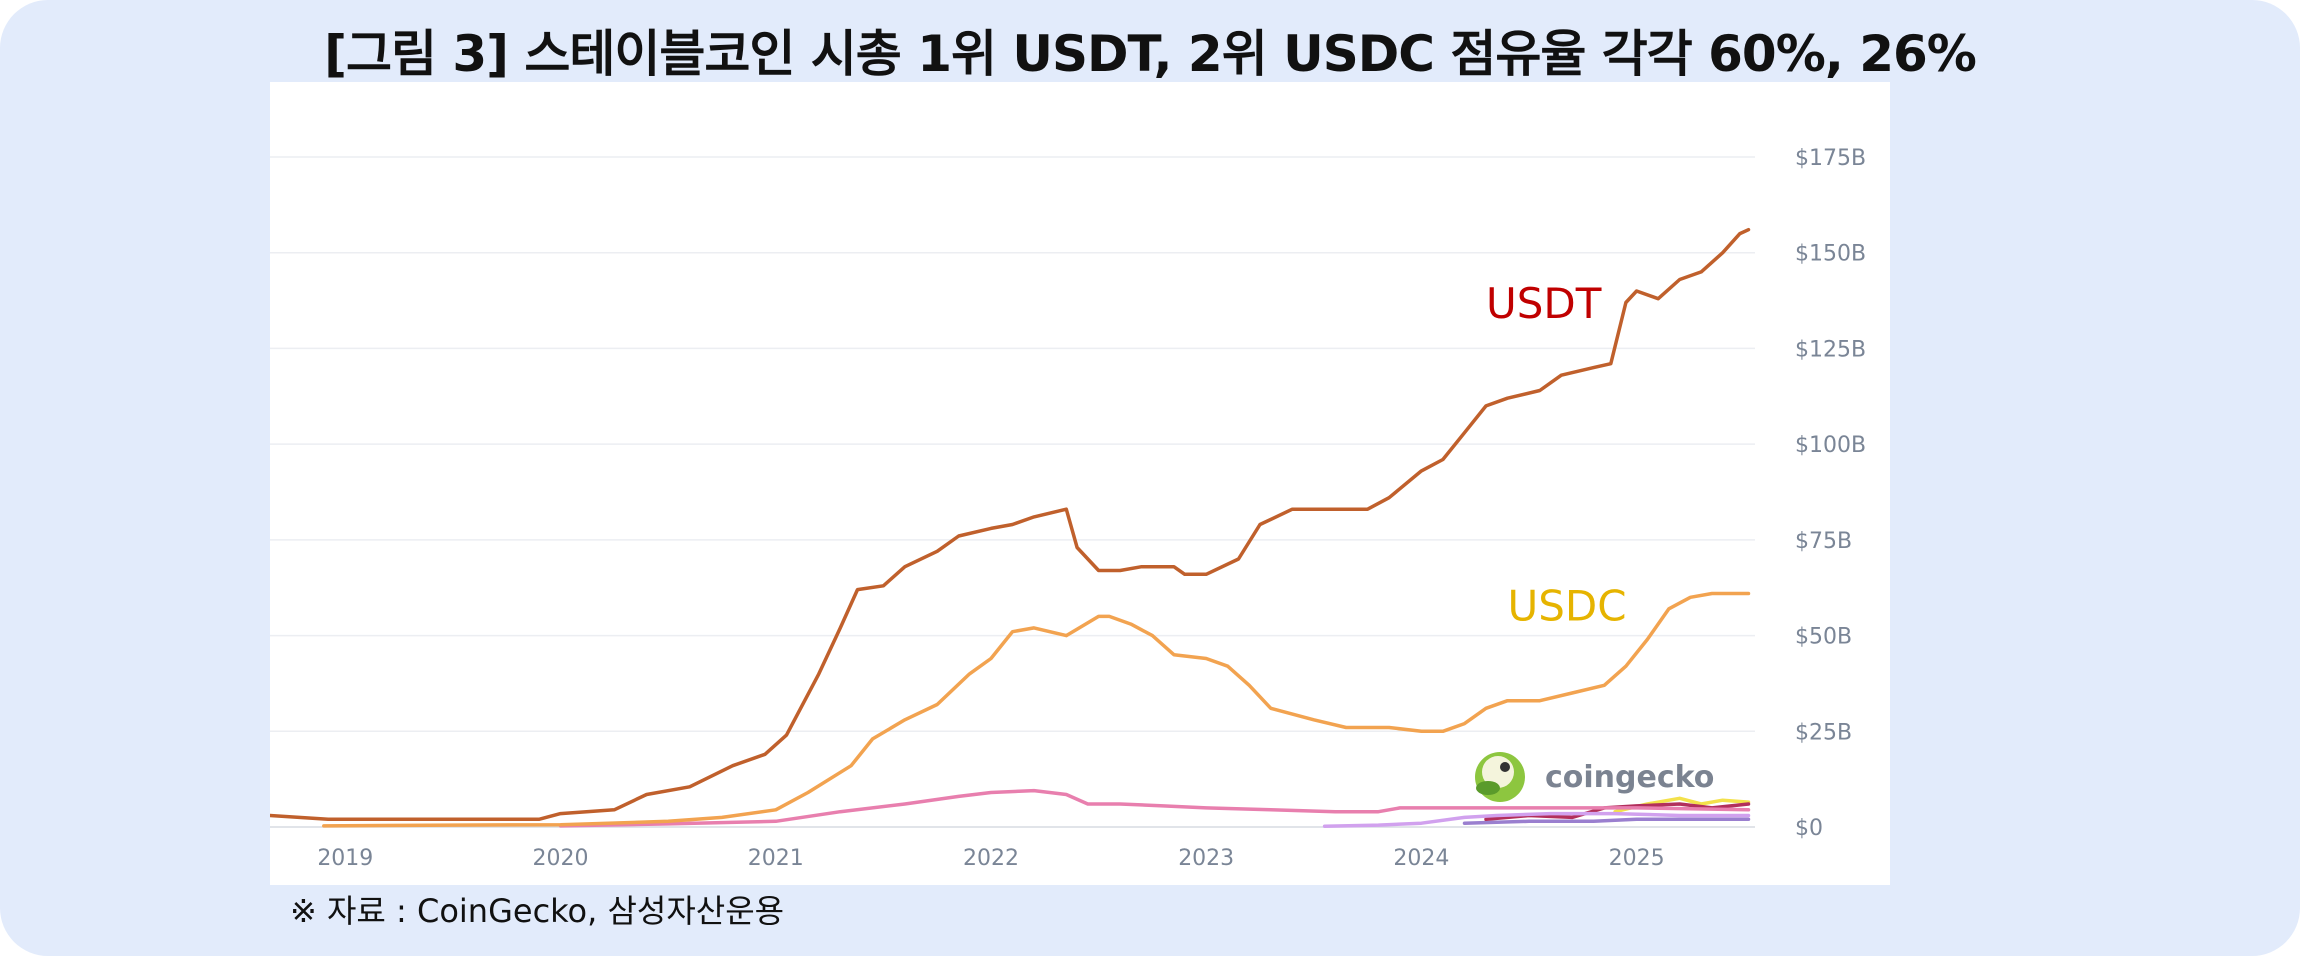 The width and height of the screenshot is (2300, 956). I want to click on x-tick-label: 2025, so click(1637, 858).